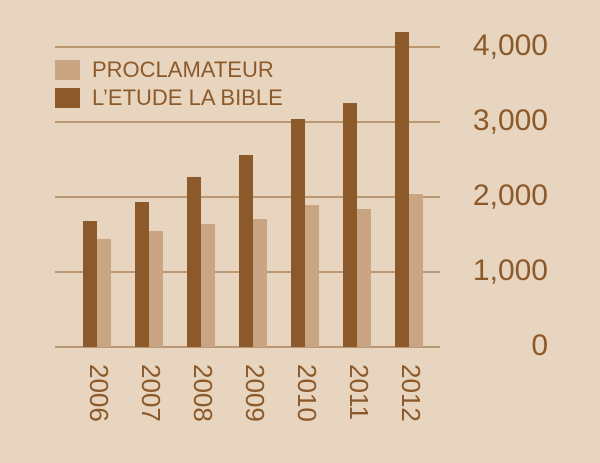 Image resolution: width=600 pixels, height=463 pixels. I want to click on x-tick-label: 2011, so click(359, 392).